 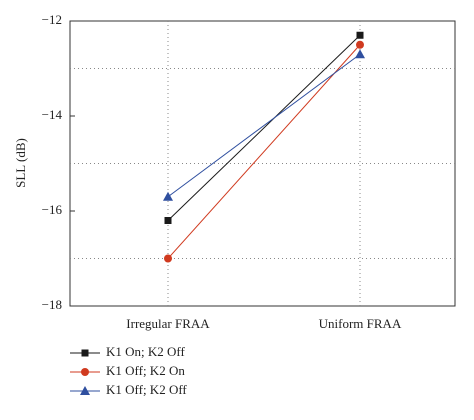 What do you see at coordinates (52, 114) in the screenshot?
I see `y-tick-label: −14` at bounding box center [52, 114].